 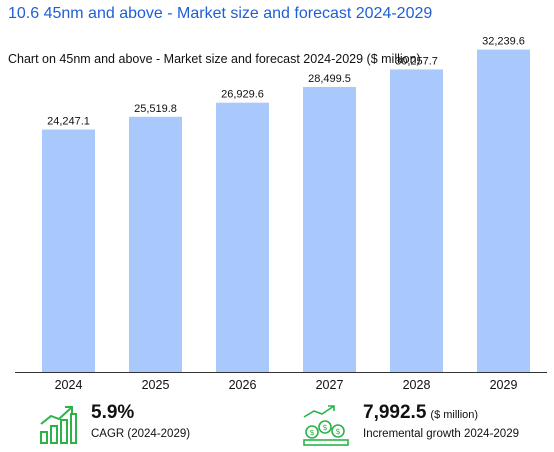 I want to click on x-tick-2024: 2024, so click(x=69, y=385).